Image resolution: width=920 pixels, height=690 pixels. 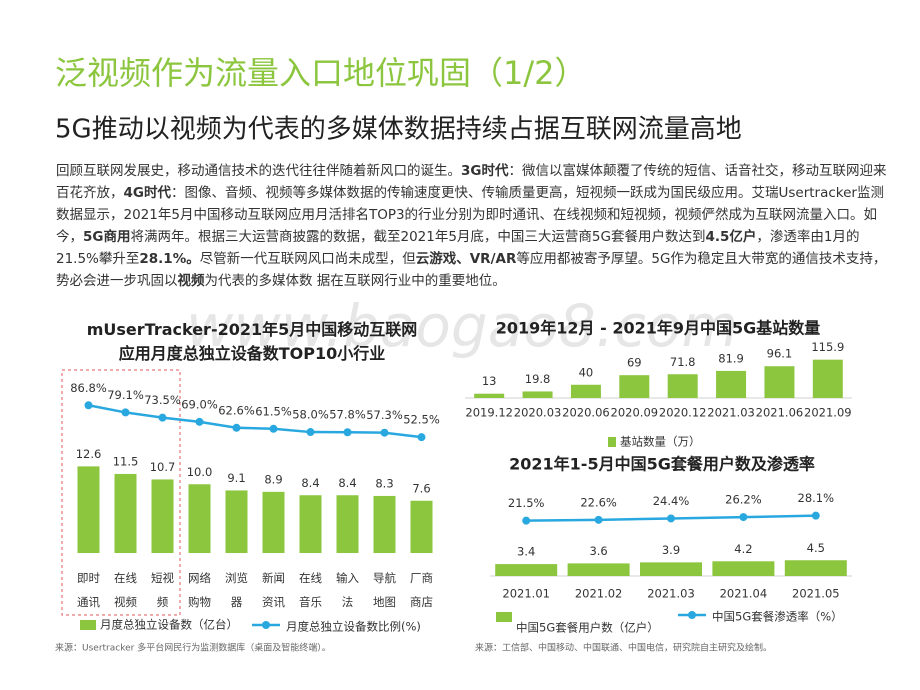 I want to click on data-label: 3.4, so click(x=526, y=552).